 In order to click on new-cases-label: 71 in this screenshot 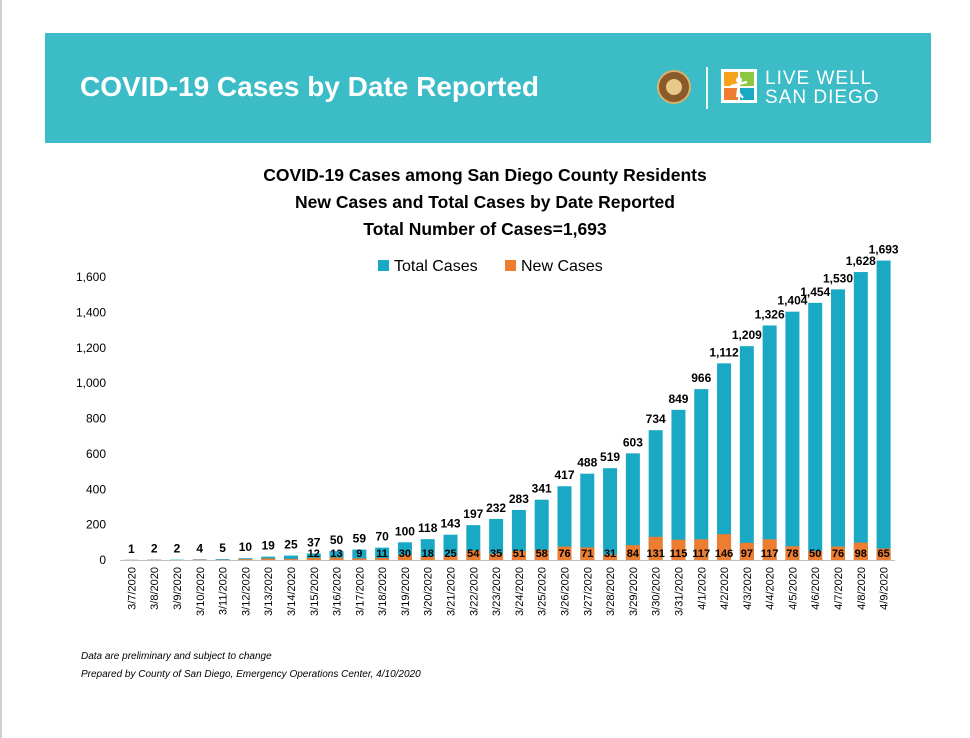, I will do `click(587, 554)`.